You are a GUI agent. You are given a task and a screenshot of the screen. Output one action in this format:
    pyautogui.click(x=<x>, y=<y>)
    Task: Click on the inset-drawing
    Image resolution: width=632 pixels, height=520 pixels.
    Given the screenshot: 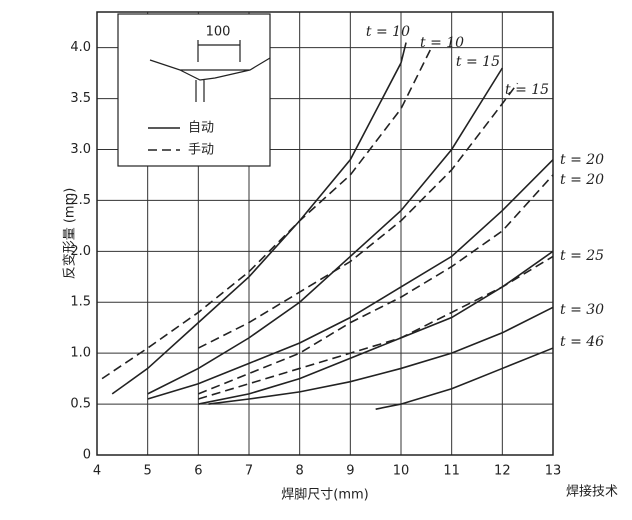 What is the action you would take?
    pyautogui.click(x=210, y=71)
    